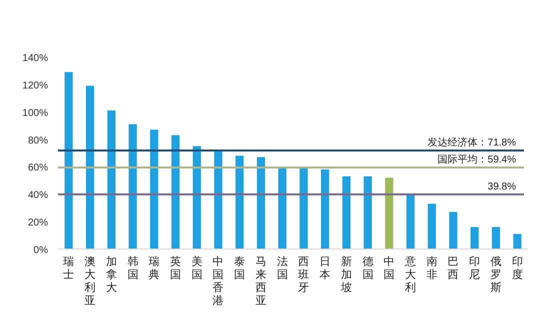  Describe the element at coordinates (154, 268) in the screenshot. I see `x-tick-label: 瑞典` at that location.